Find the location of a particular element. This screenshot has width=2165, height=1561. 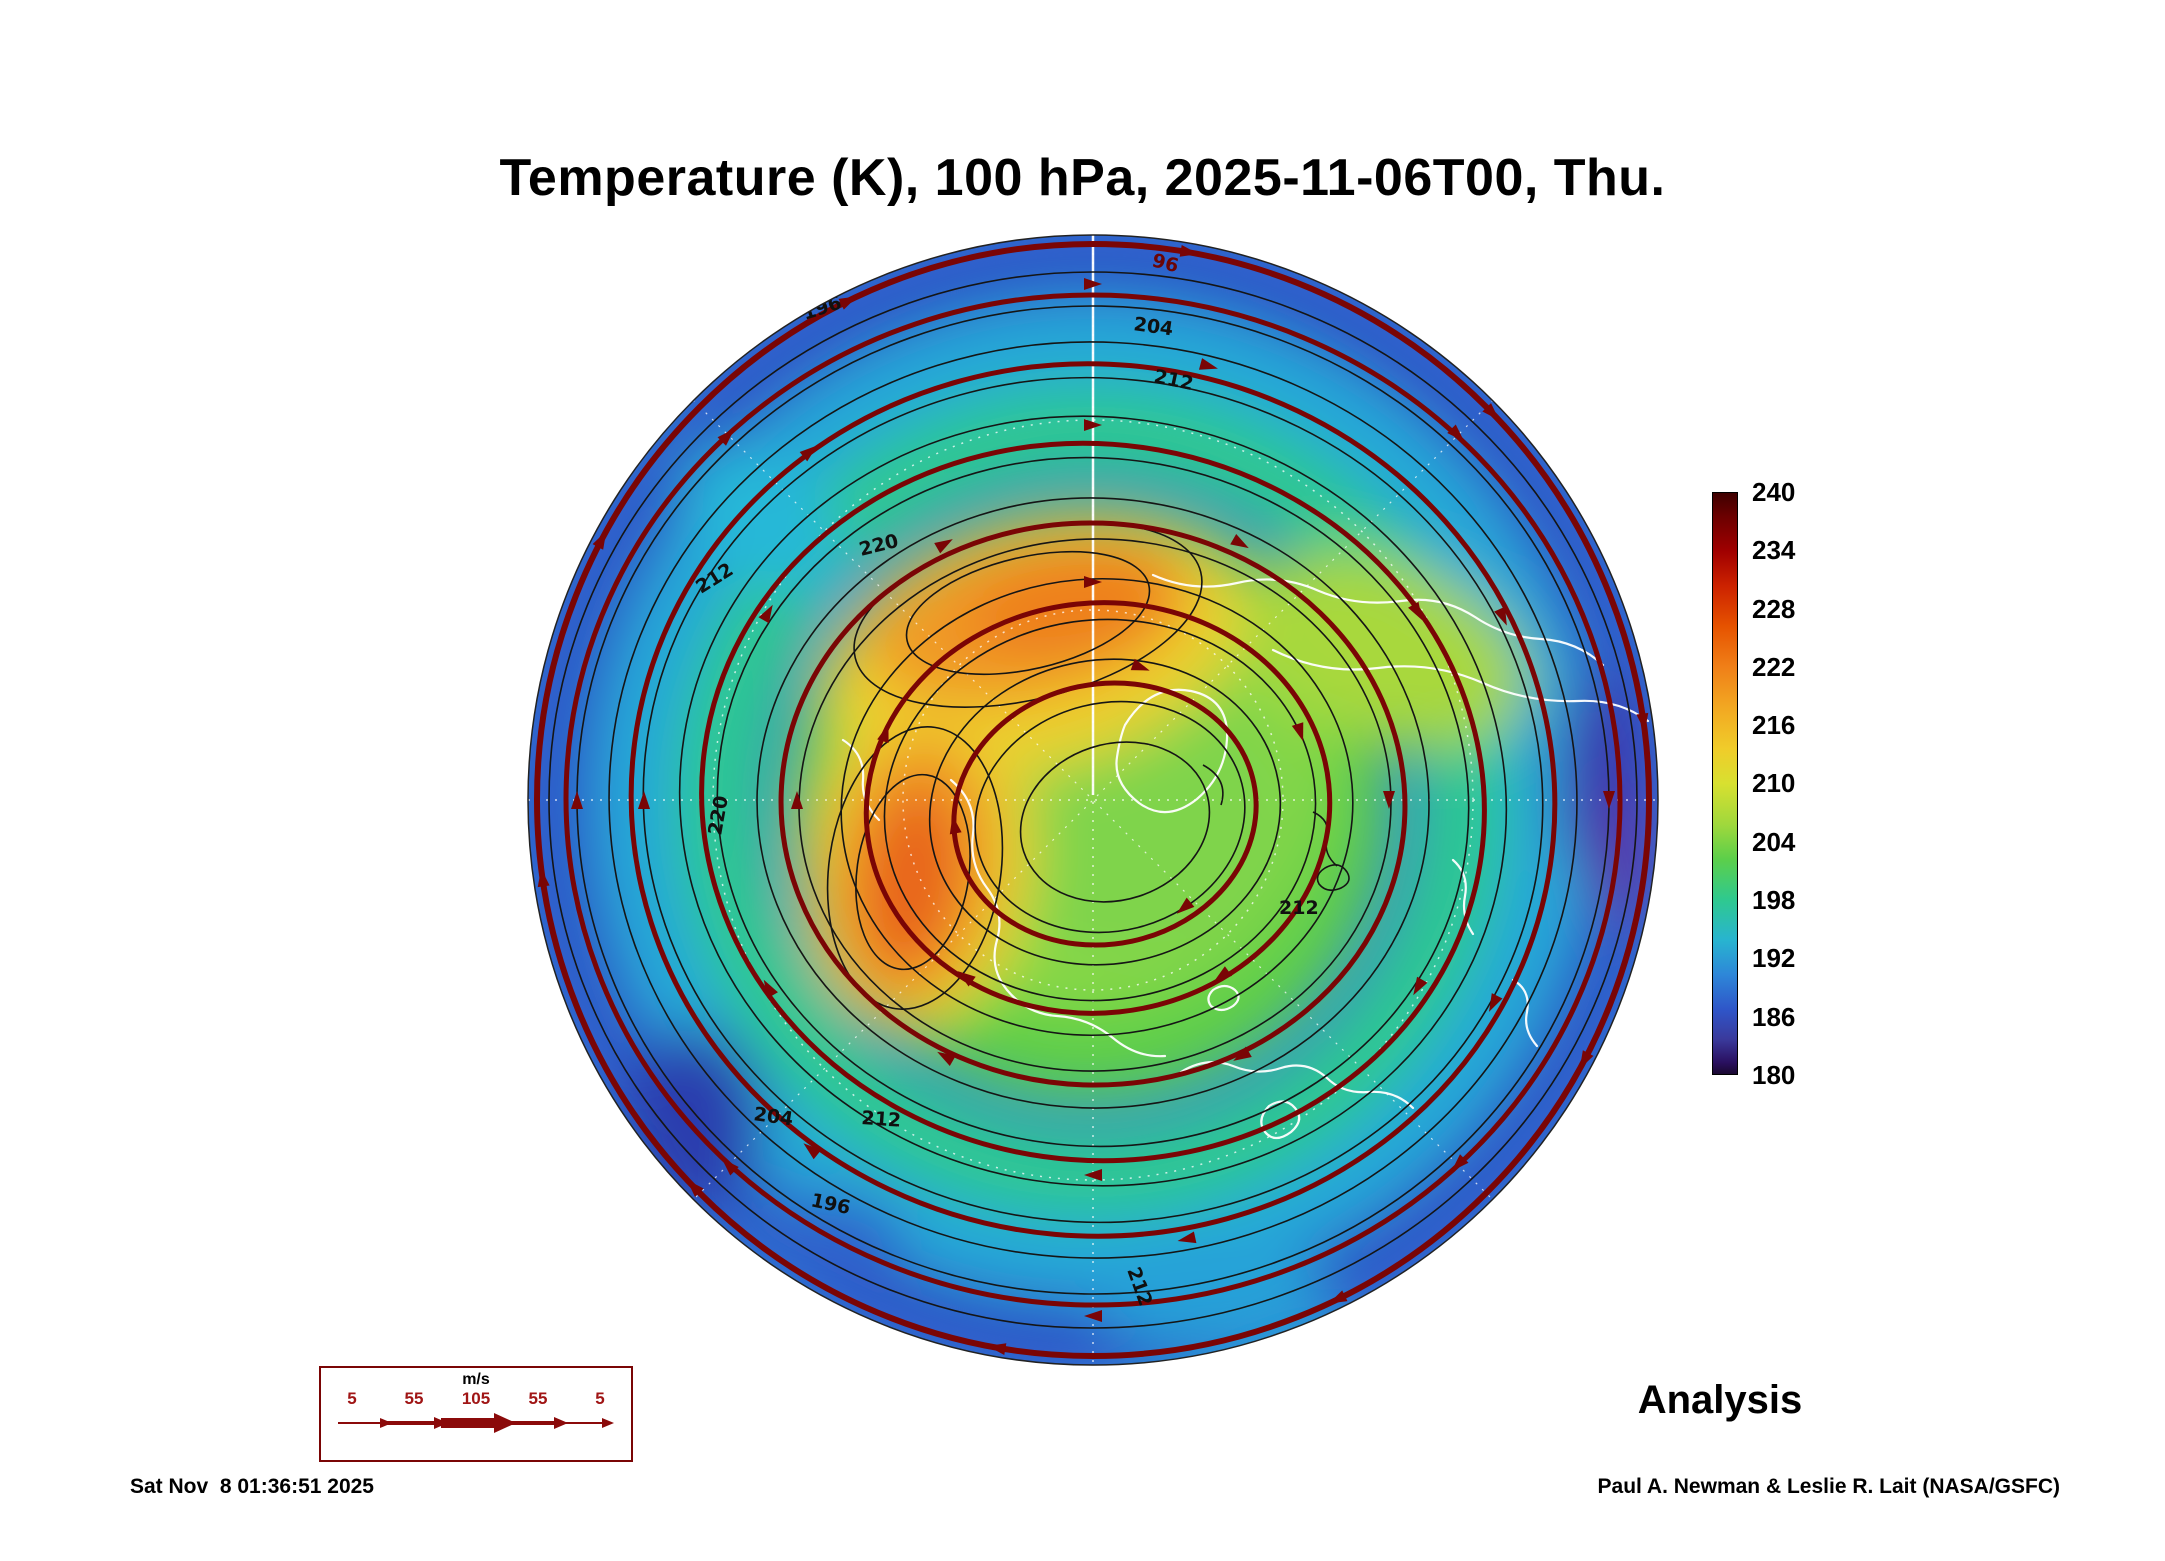

timestamp: Sat Nov 8 01:36:51 2025 is located at coordinates (252, 1486).